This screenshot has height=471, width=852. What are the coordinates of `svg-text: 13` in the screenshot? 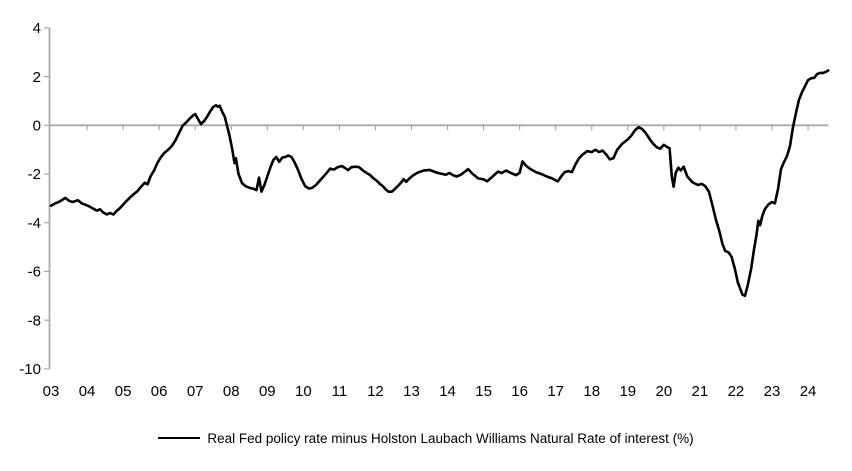 It's located at (411, 391).